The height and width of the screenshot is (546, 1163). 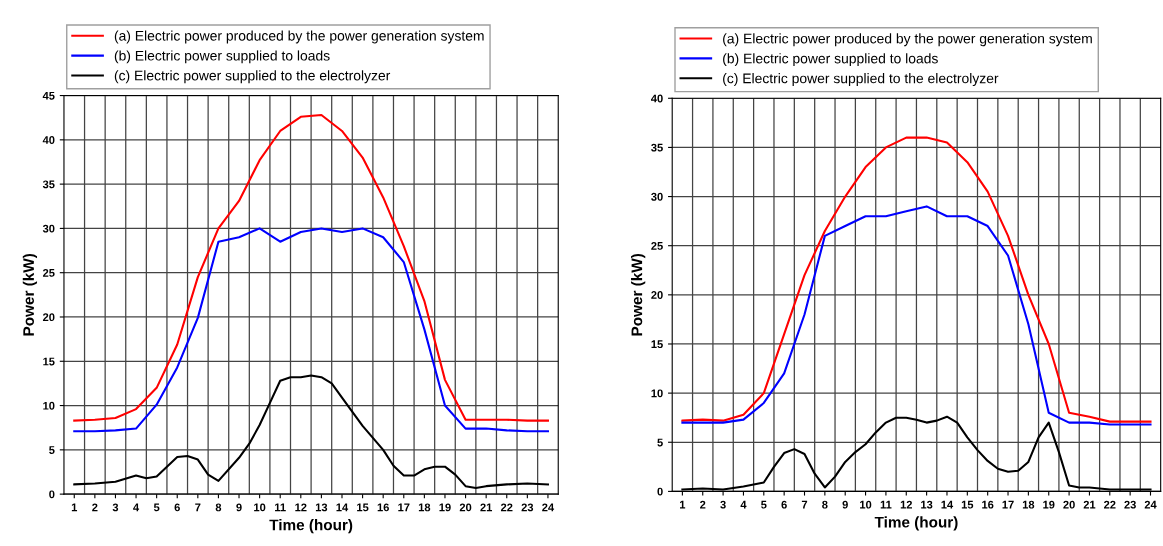 What do you see at coordinates (48, 95) in the screenshot?
I see `y-tick-label: 45` at bounding box center [48, 95].